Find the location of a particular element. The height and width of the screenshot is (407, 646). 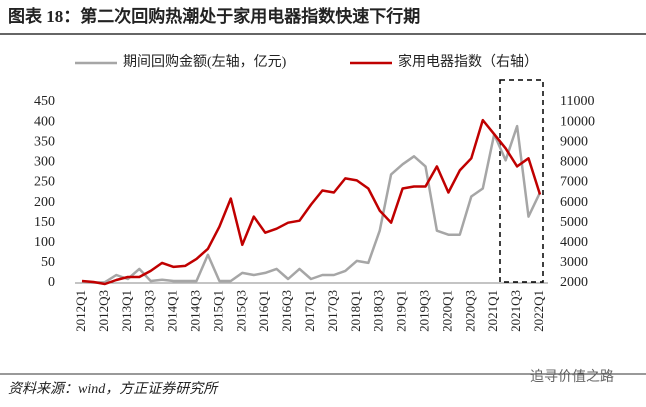

y2-tick-label: 6000 is located at coordinates (574, 202).